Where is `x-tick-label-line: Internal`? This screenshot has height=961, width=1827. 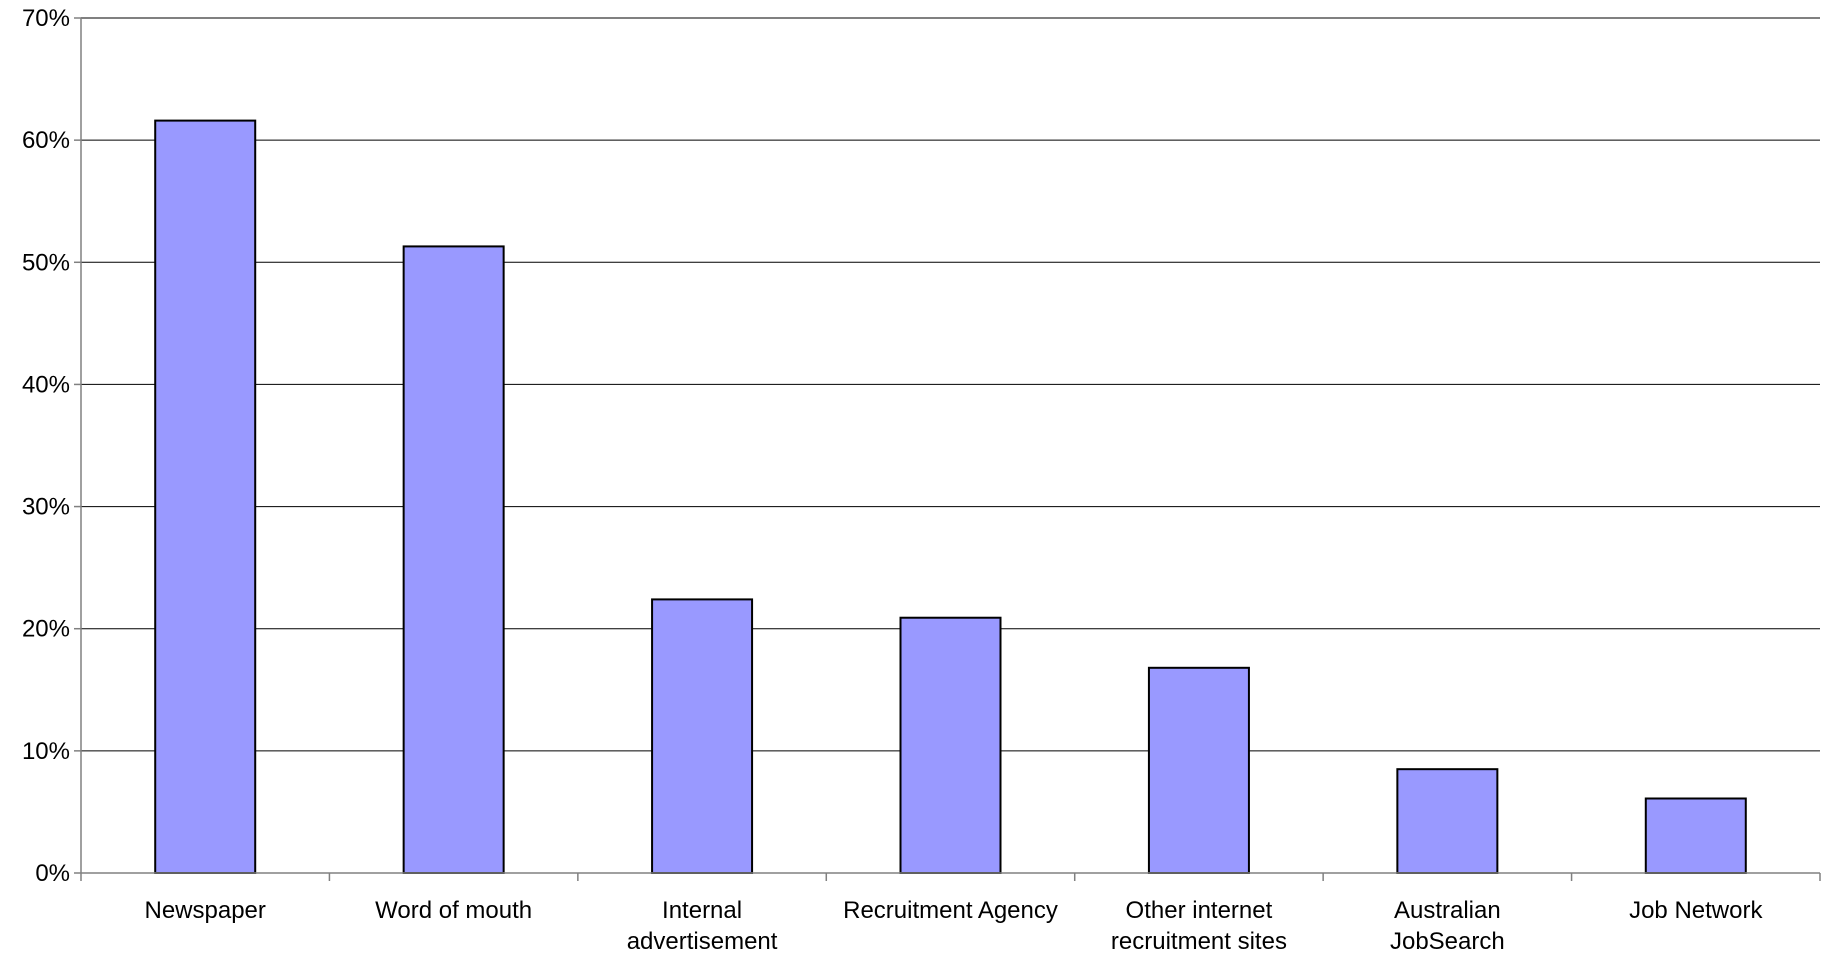
x-tick-label-line: Internal is located at coordinates (702, 910).